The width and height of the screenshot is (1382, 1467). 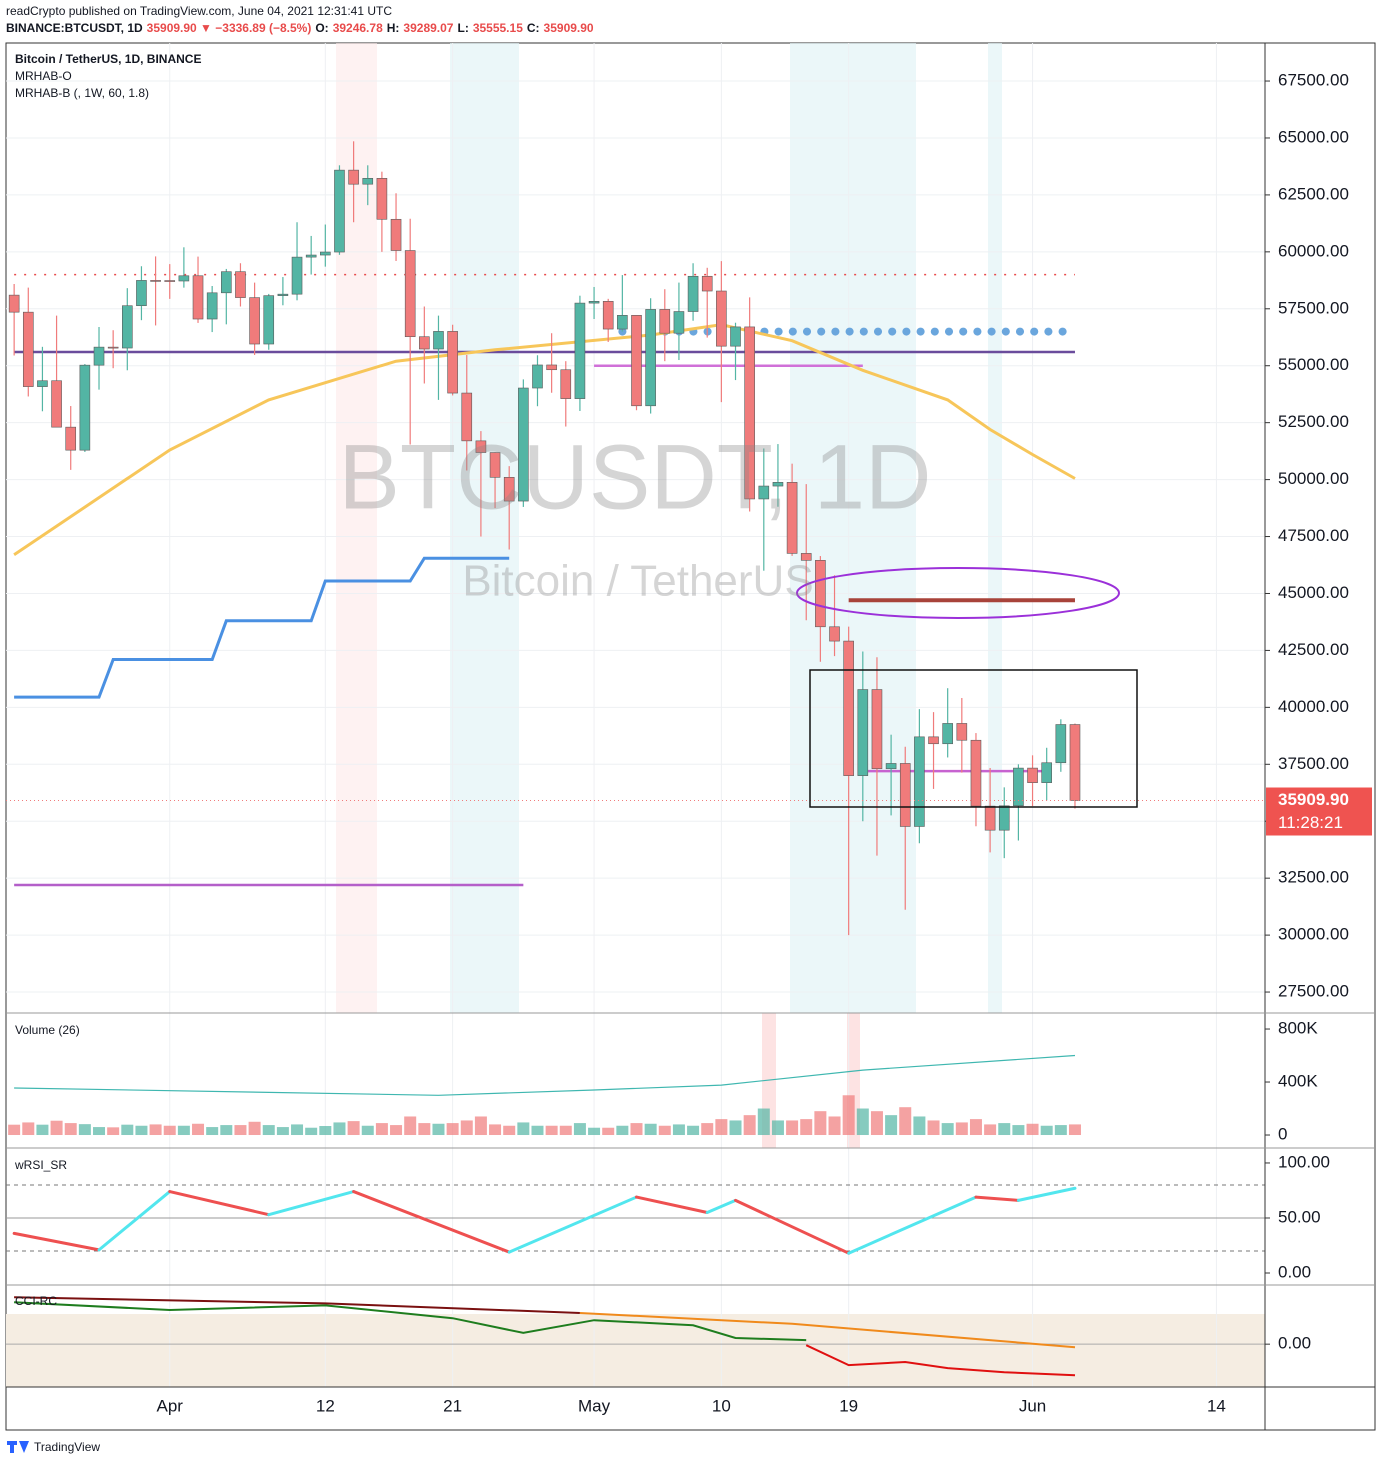 What do you see at coordinates (18, 1447) in the screenshot?
I see `logo` at bounding box center [18, 1447].